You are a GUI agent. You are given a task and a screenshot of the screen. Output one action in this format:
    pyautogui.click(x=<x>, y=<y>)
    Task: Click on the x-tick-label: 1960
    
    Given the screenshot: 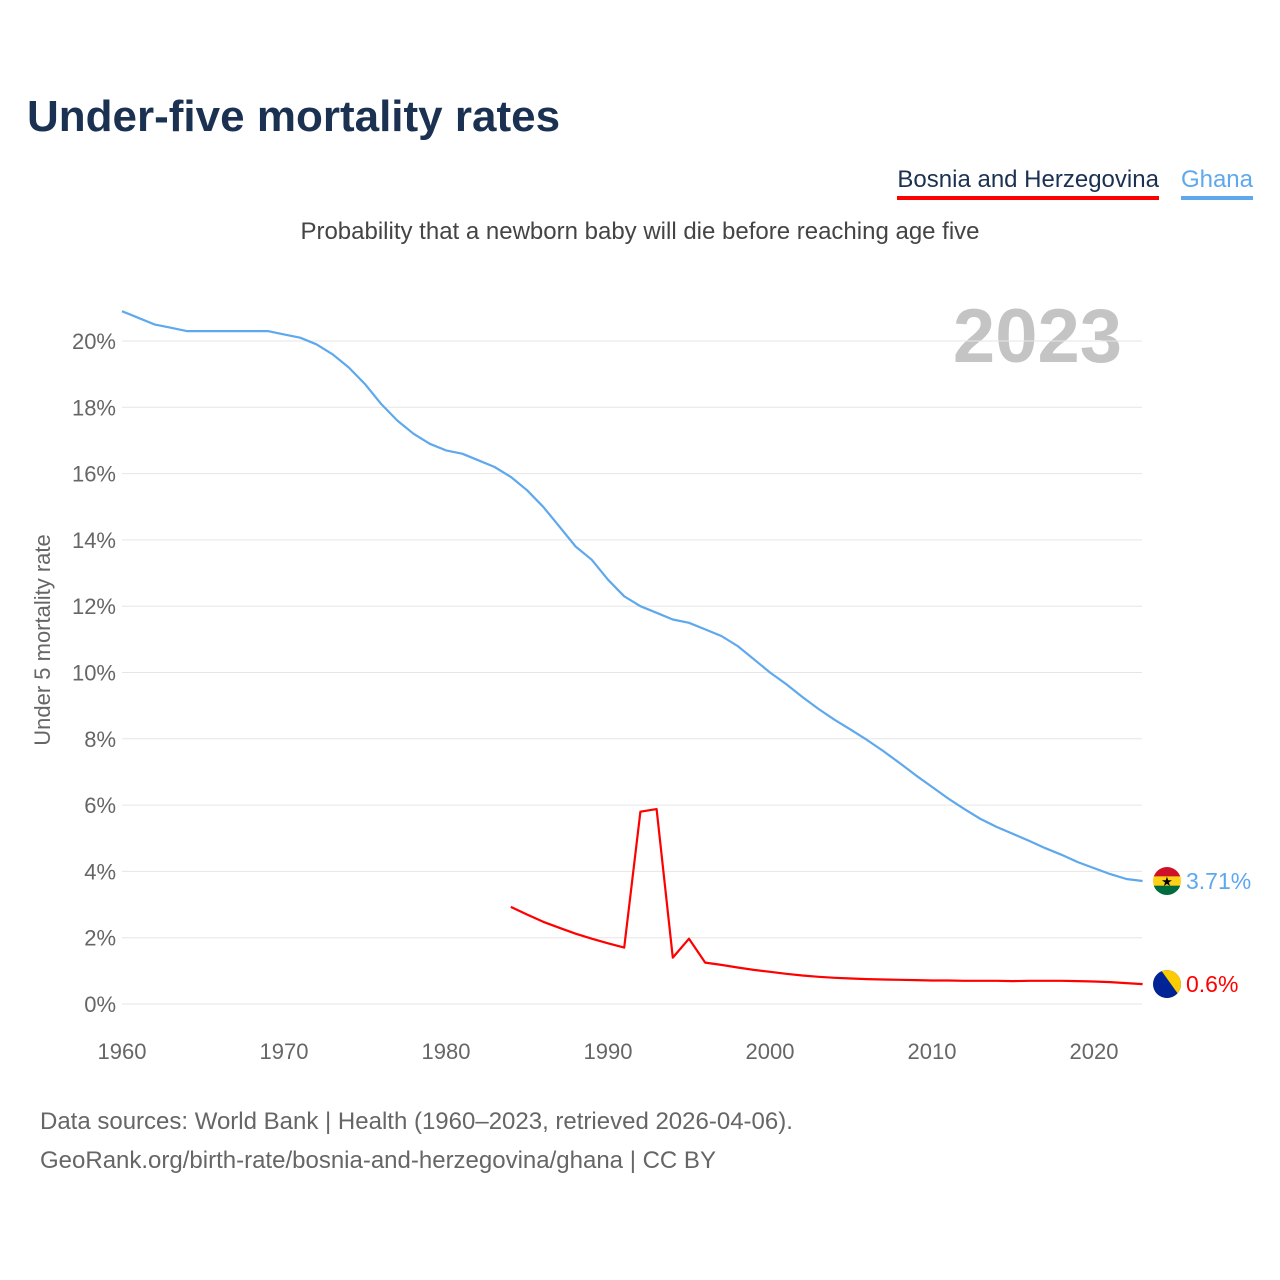 What is the action you would take?
    pyautogui.click(x=122, y=1051)
    